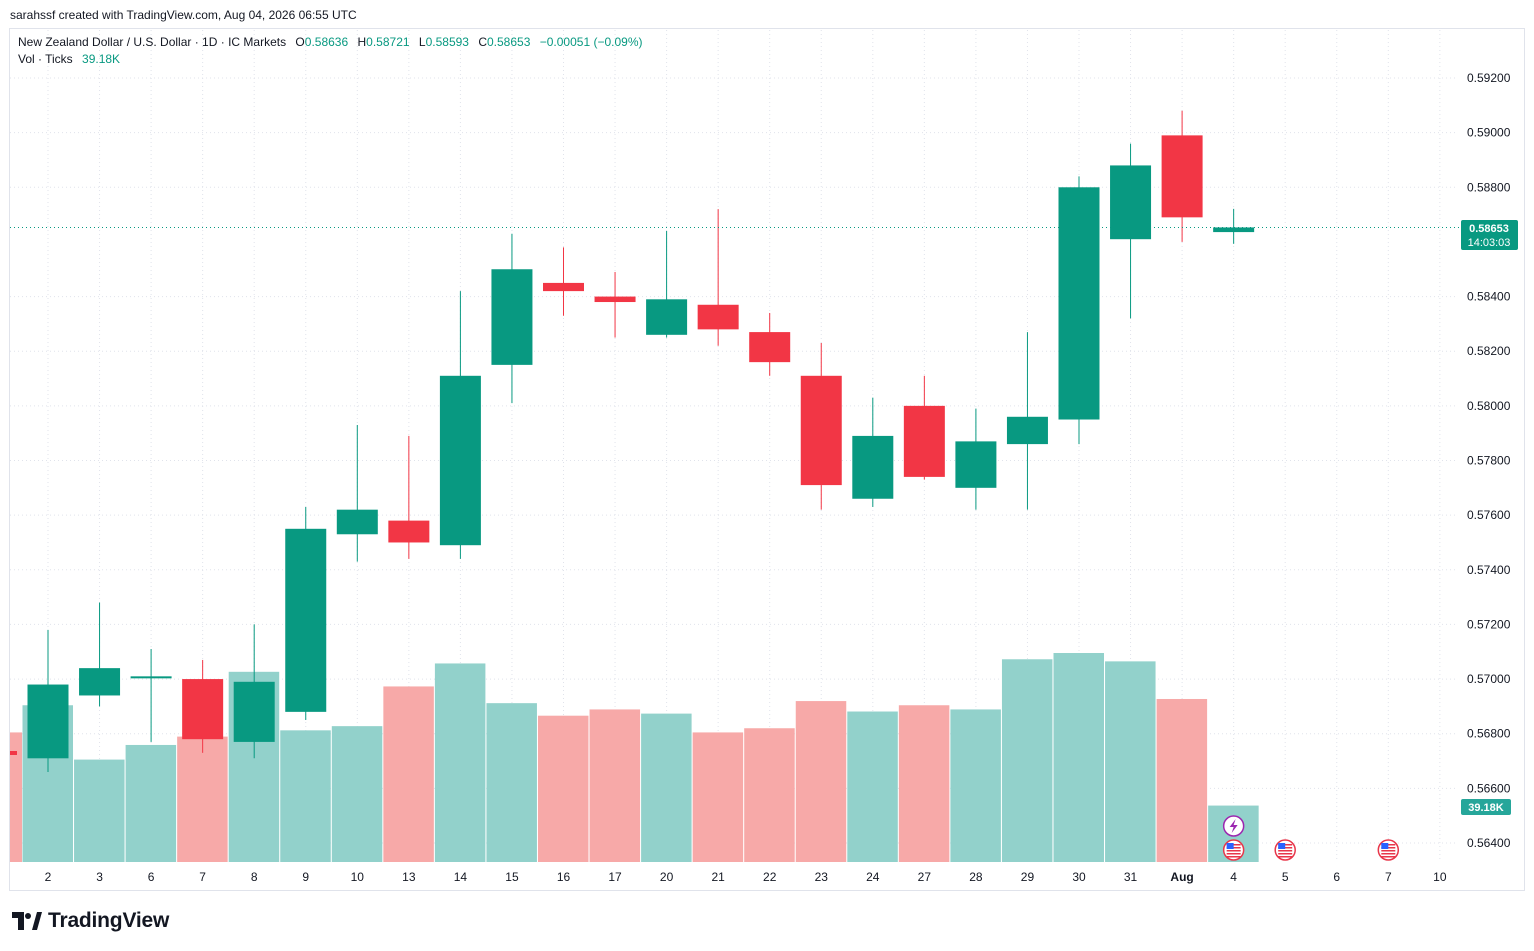  I want to click on y-tick-label: 0.57200, so click(1489, 624).